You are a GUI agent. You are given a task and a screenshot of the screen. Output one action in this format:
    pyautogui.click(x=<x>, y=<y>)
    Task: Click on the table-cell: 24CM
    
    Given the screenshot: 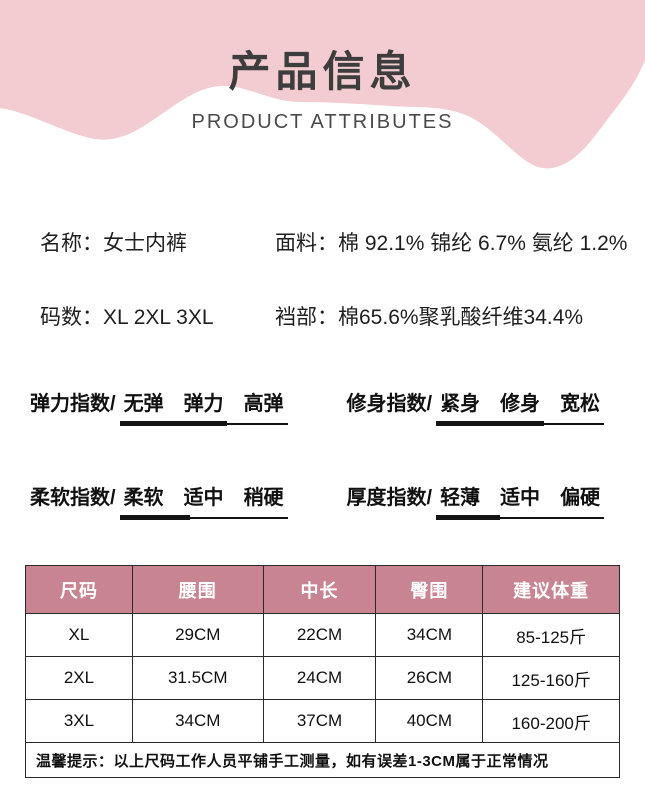 What is the action you would take?
    pyautogui.click(x=319, y=678)
    